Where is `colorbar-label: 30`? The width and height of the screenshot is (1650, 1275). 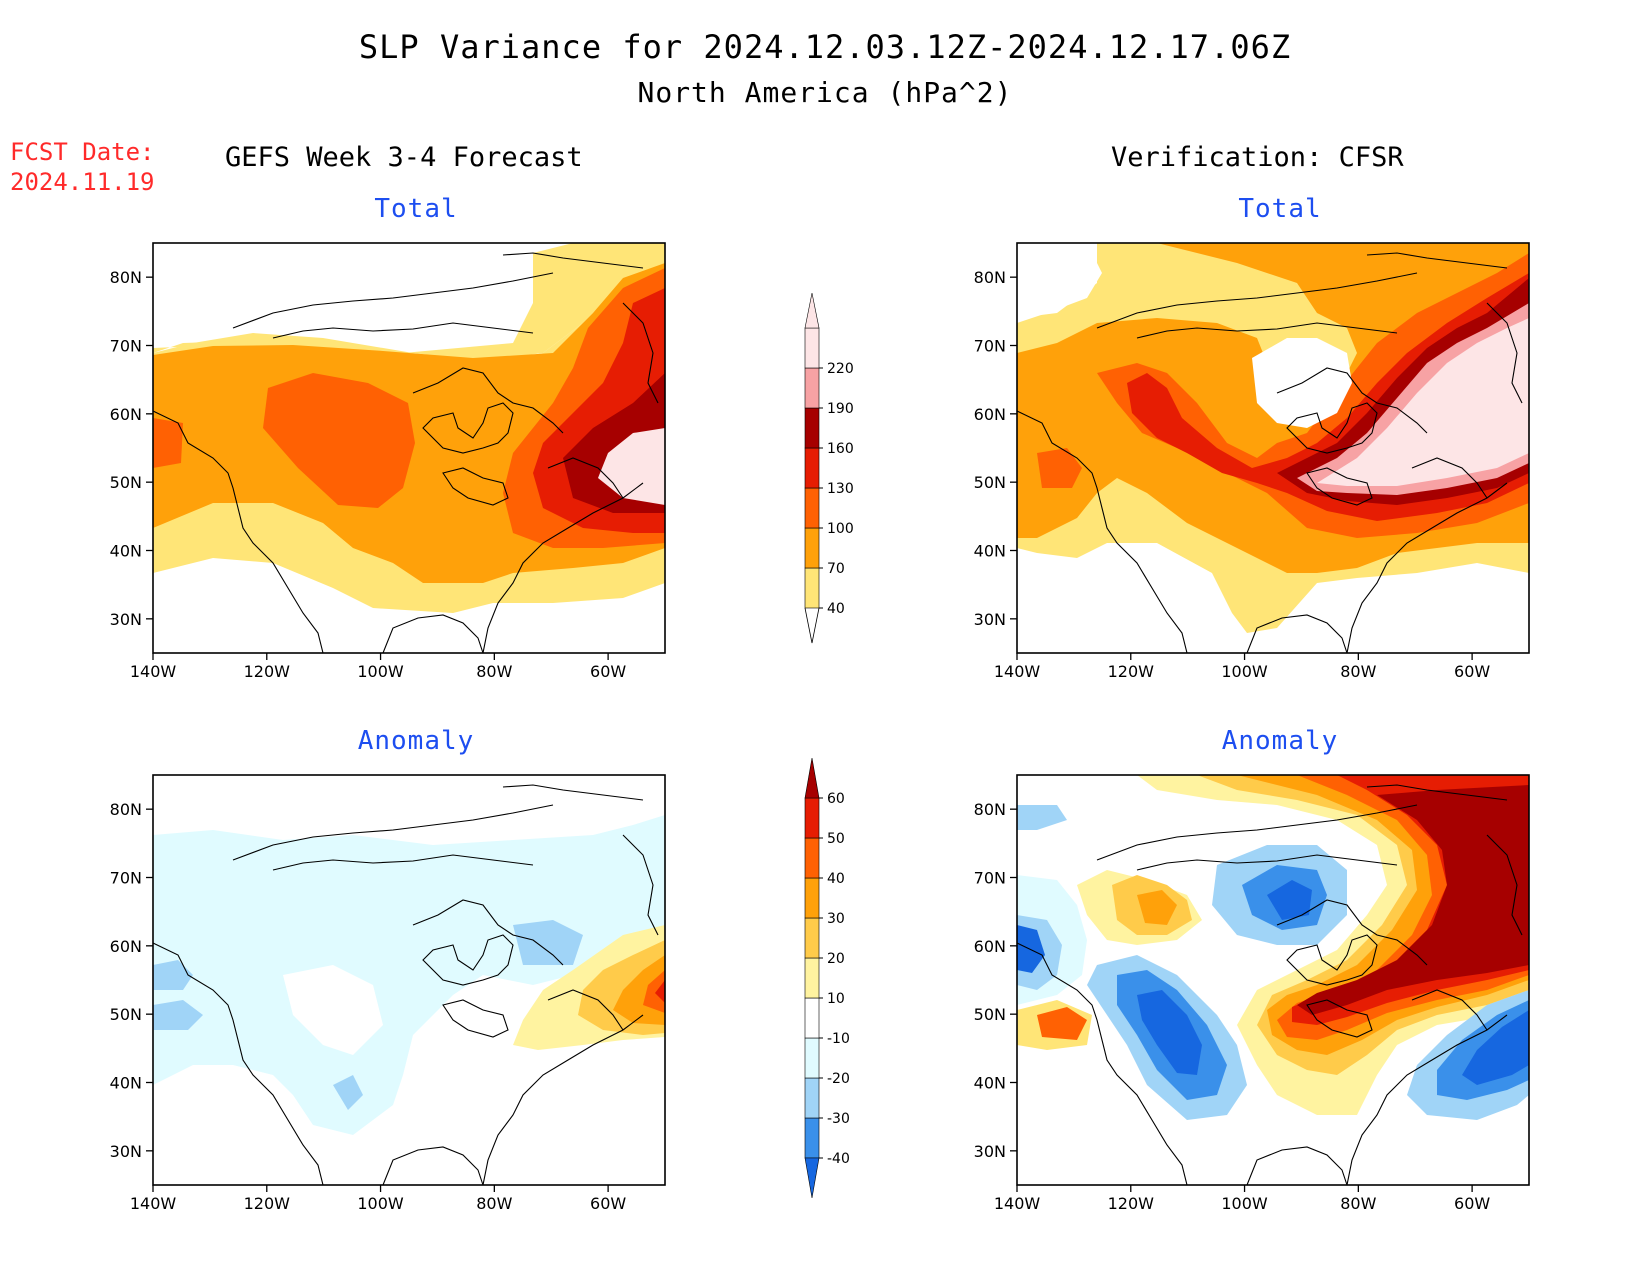 colorbar-label: 30 is located at coordinates (836, 919).